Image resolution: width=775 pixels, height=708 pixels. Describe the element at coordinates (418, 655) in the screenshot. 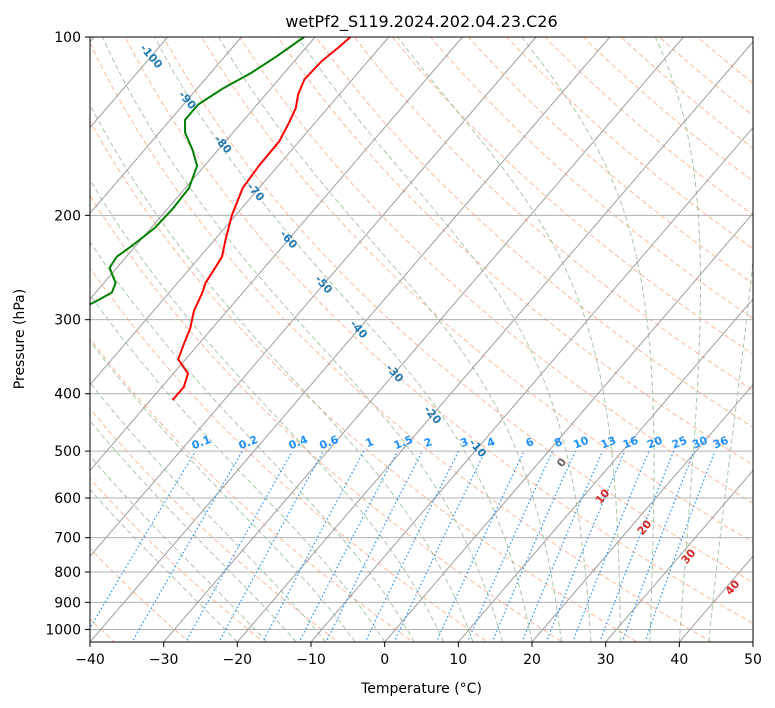

I see `x-axis: −40 −30 −20 −10 0 10 20 30 40 50` at that location.